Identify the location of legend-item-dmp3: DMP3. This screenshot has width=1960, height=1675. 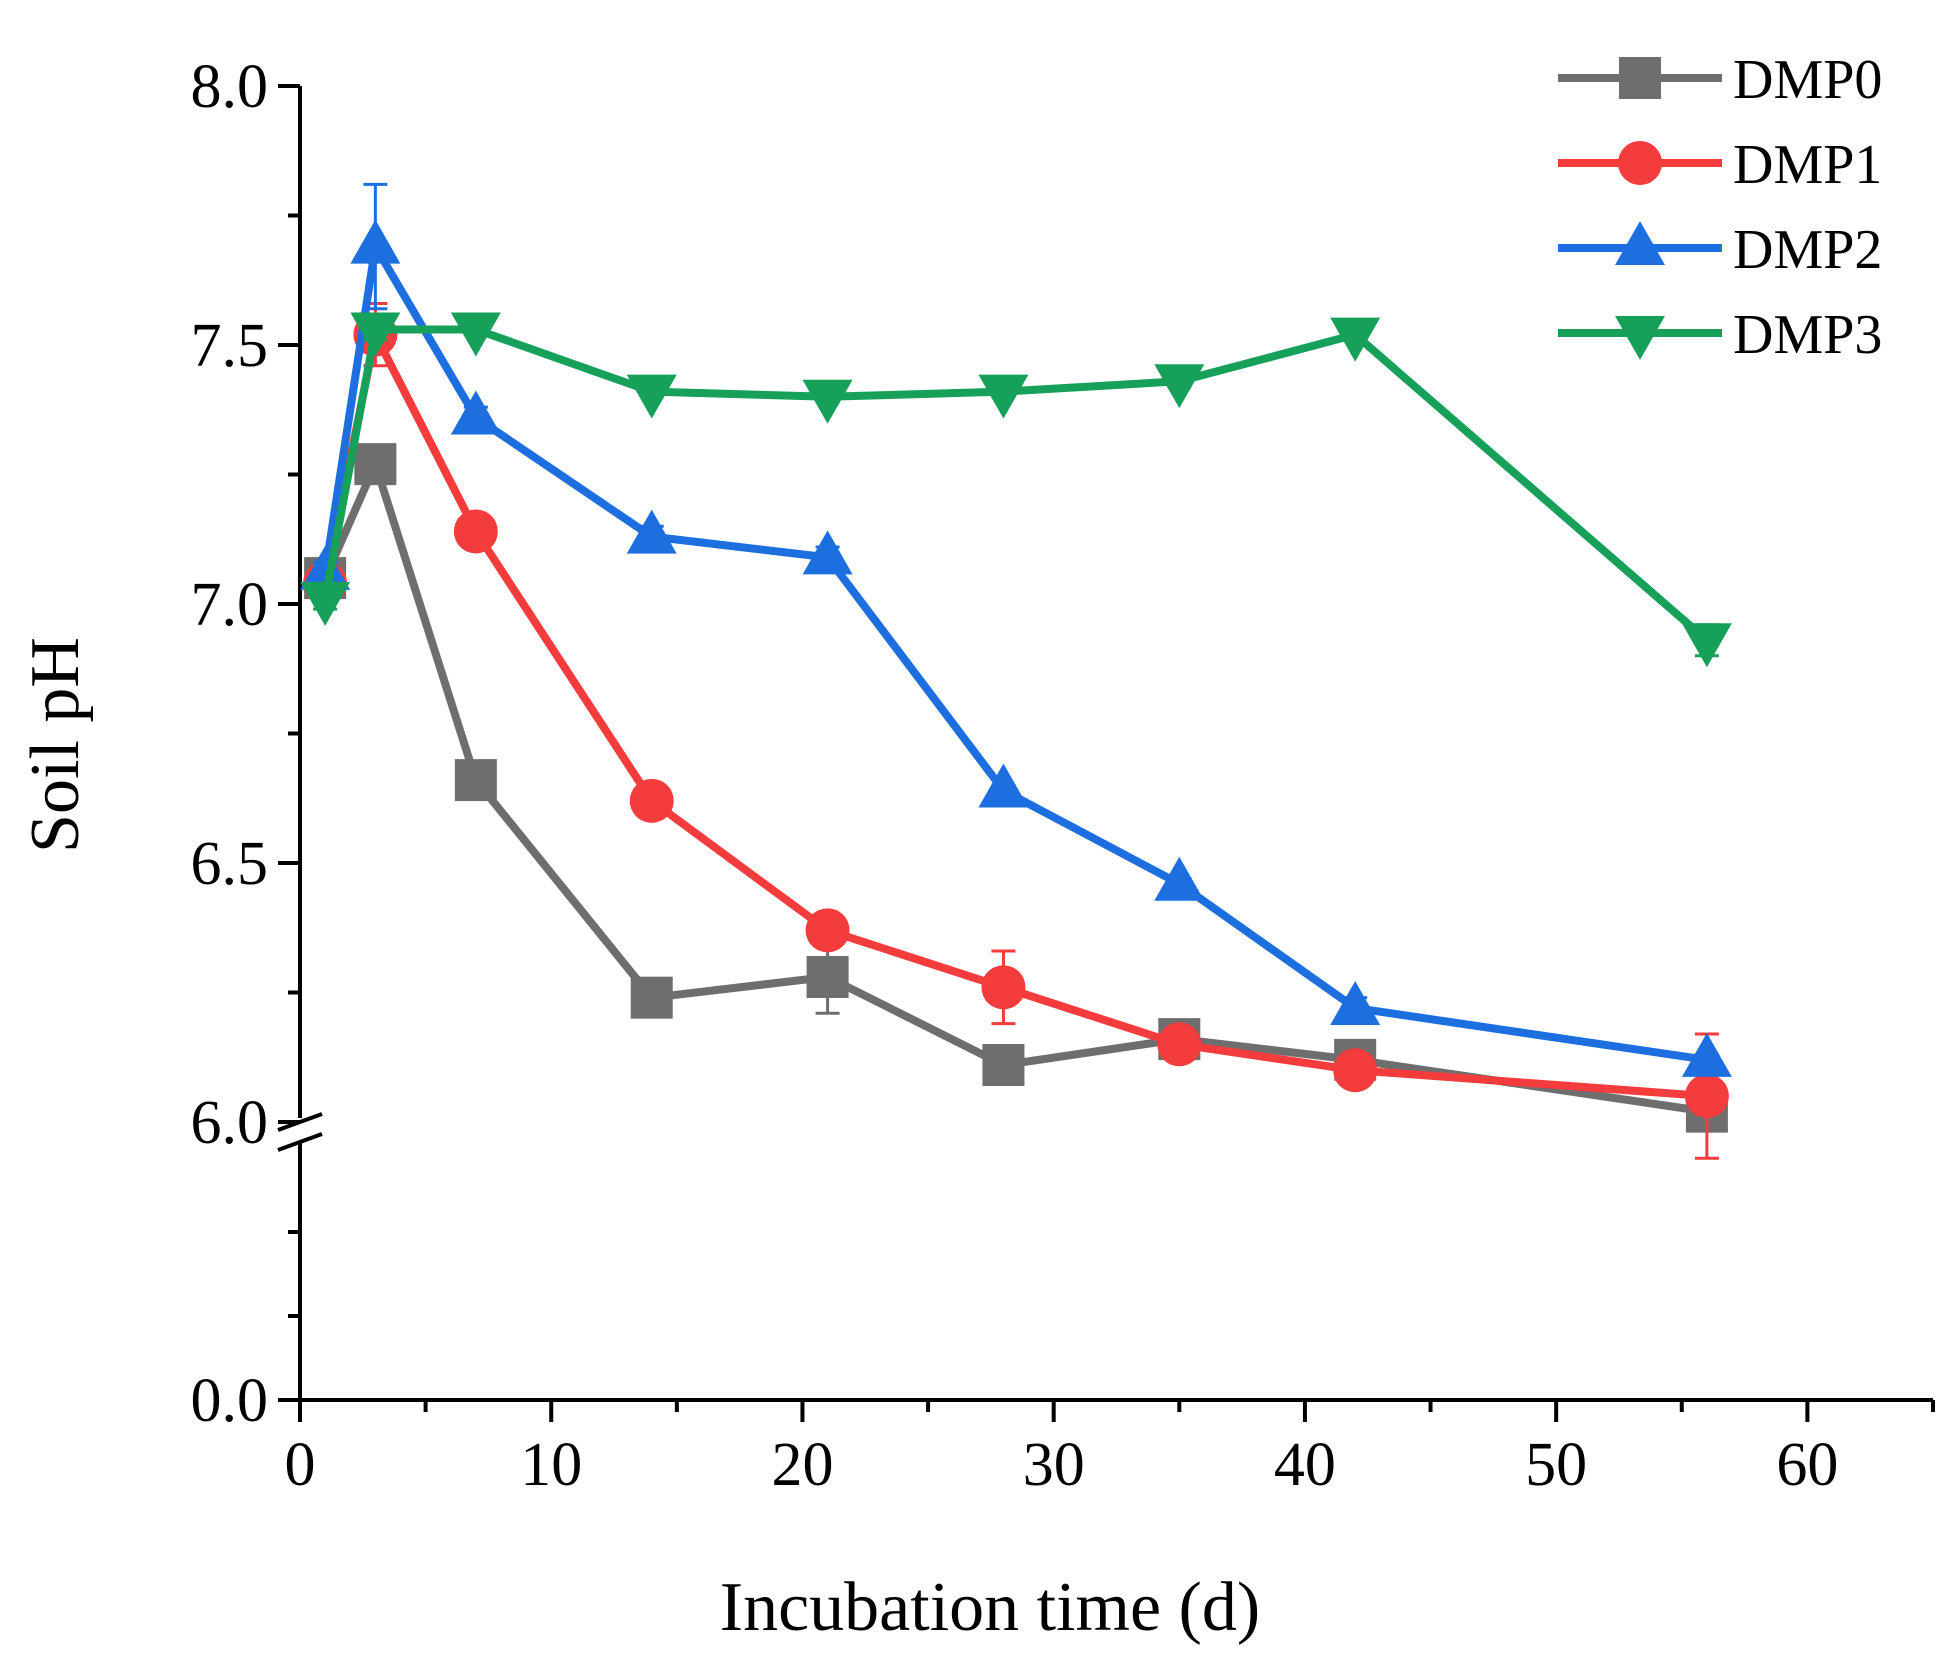
(1720, 335).